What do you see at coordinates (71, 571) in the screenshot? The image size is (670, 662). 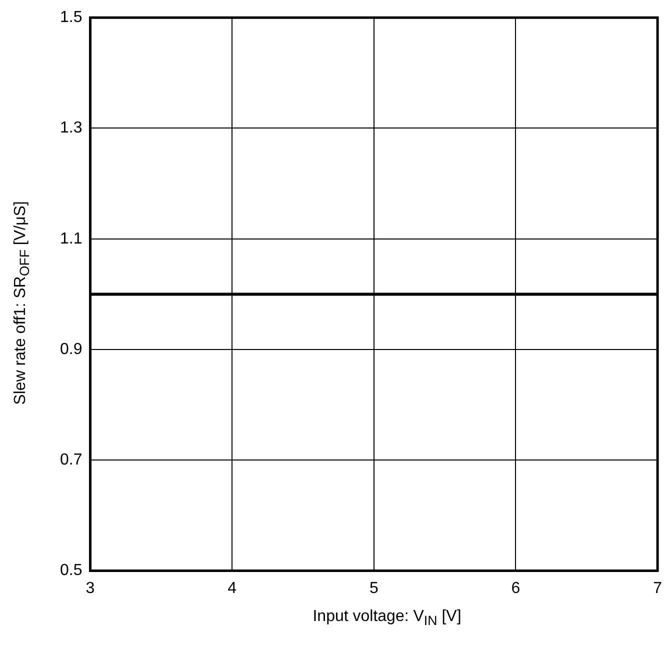 I see `y-tick-label: 0.5` at bounding box center [71, 571].